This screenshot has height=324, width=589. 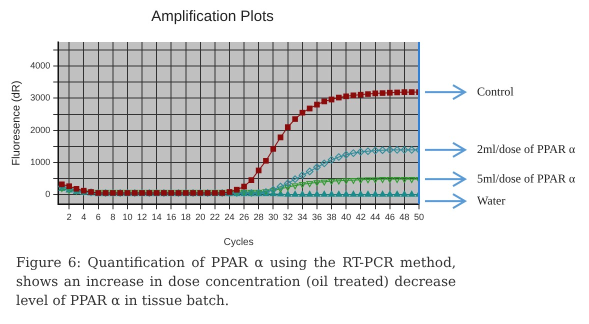 I want to click on x-tick-label: 2, so click(x=69, y=217).